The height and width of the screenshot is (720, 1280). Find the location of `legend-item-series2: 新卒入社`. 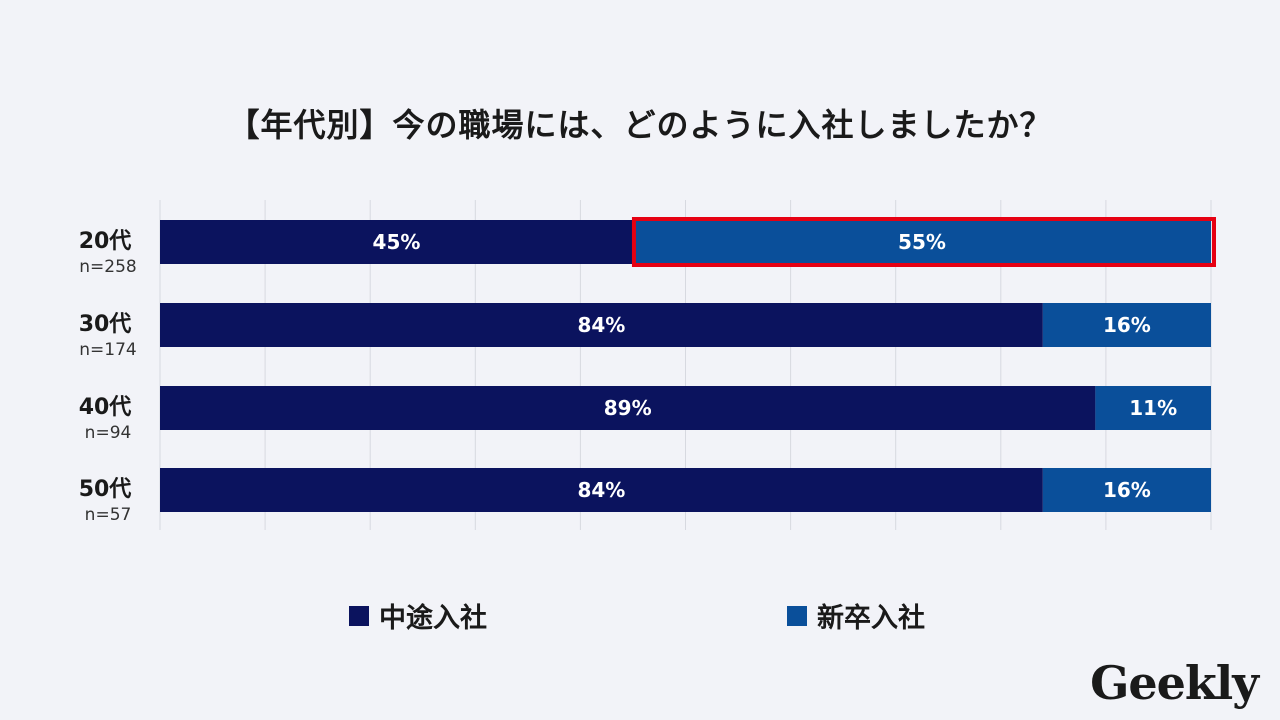

legend-item-series2: 新卒入社 is located at coordinates (856, 615).